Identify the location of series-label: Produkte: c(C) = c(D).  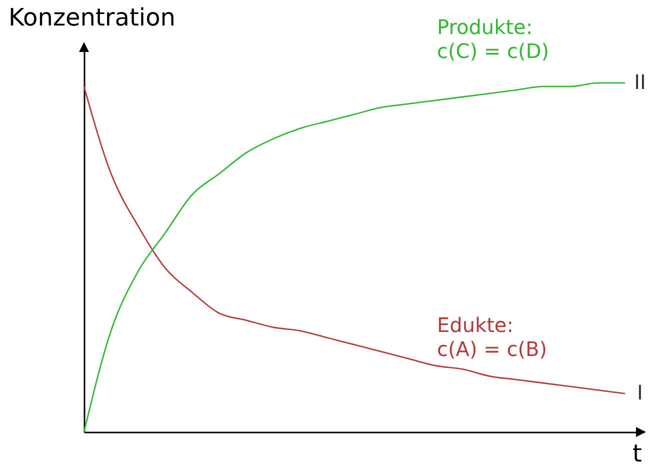
(493, 39).